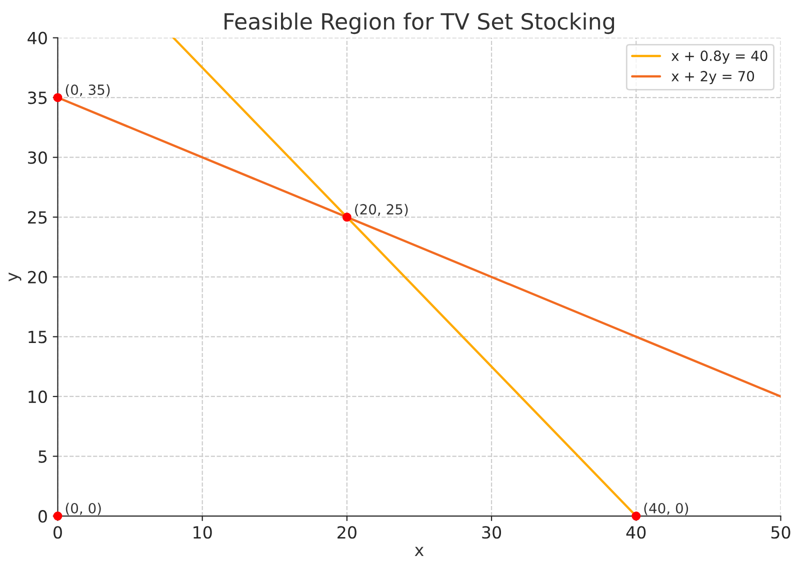 The width and height of the screenshot is (791, 564). Describe the element at coordinates (37, 397) in the screenshot. I see `y-tick-label: 10` at that location.